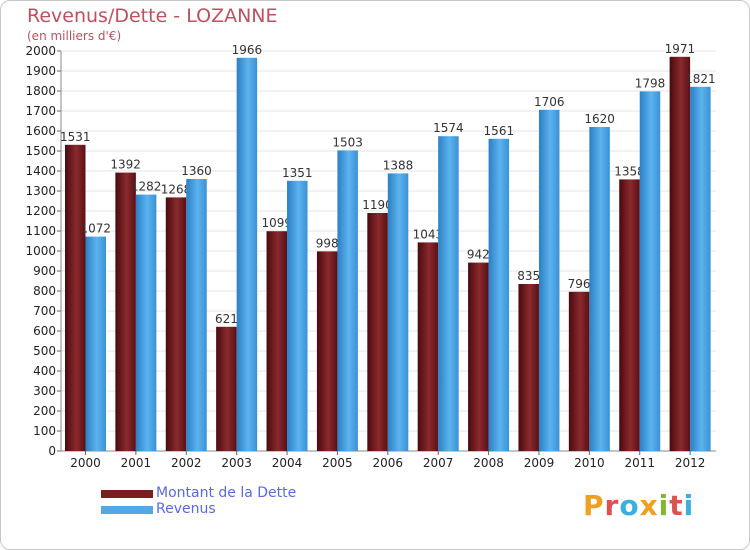 This screenshot has width=750, height=550. What do you see at coordinates (40, 231) in the screenshot?
I see `y-tick-label: 1100` at bounding box center [40, 231].